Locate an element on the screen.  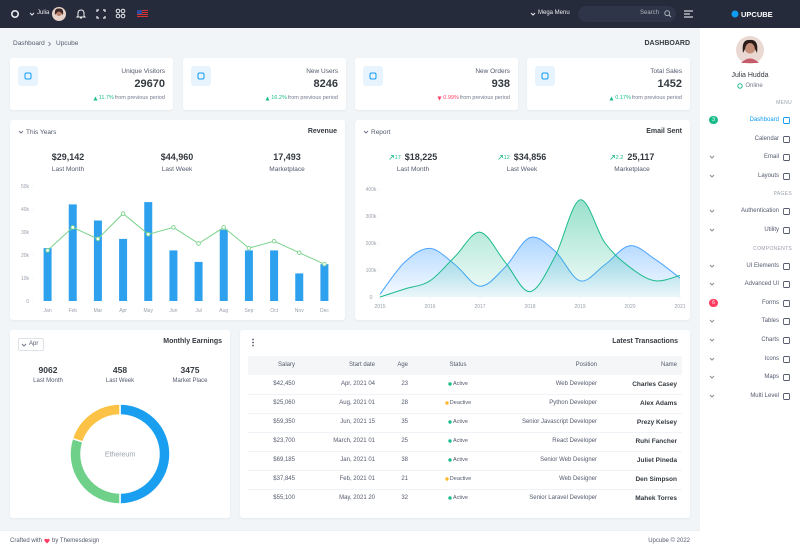
menu-item: Calendar is located at coordinates (766, 138).